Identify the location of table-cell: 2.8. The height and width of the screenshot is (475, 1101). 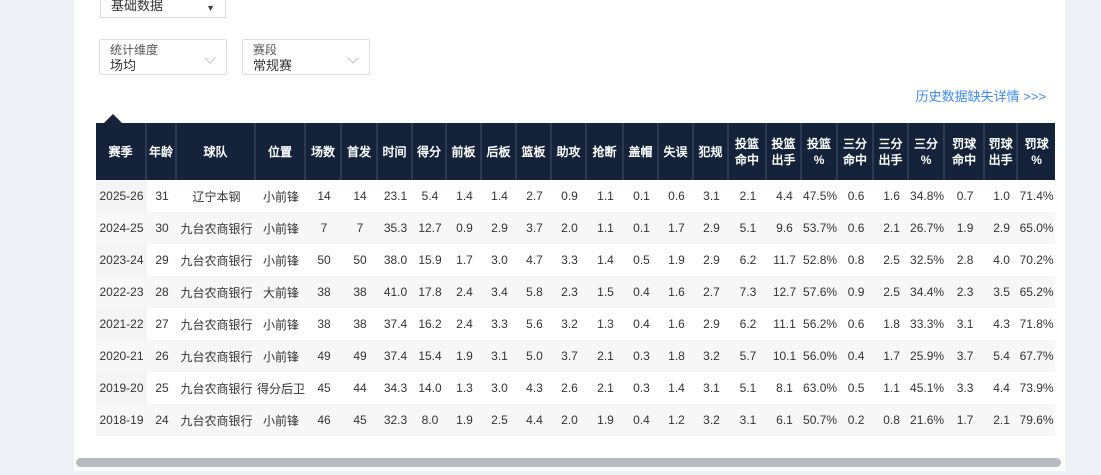
(965, 260).